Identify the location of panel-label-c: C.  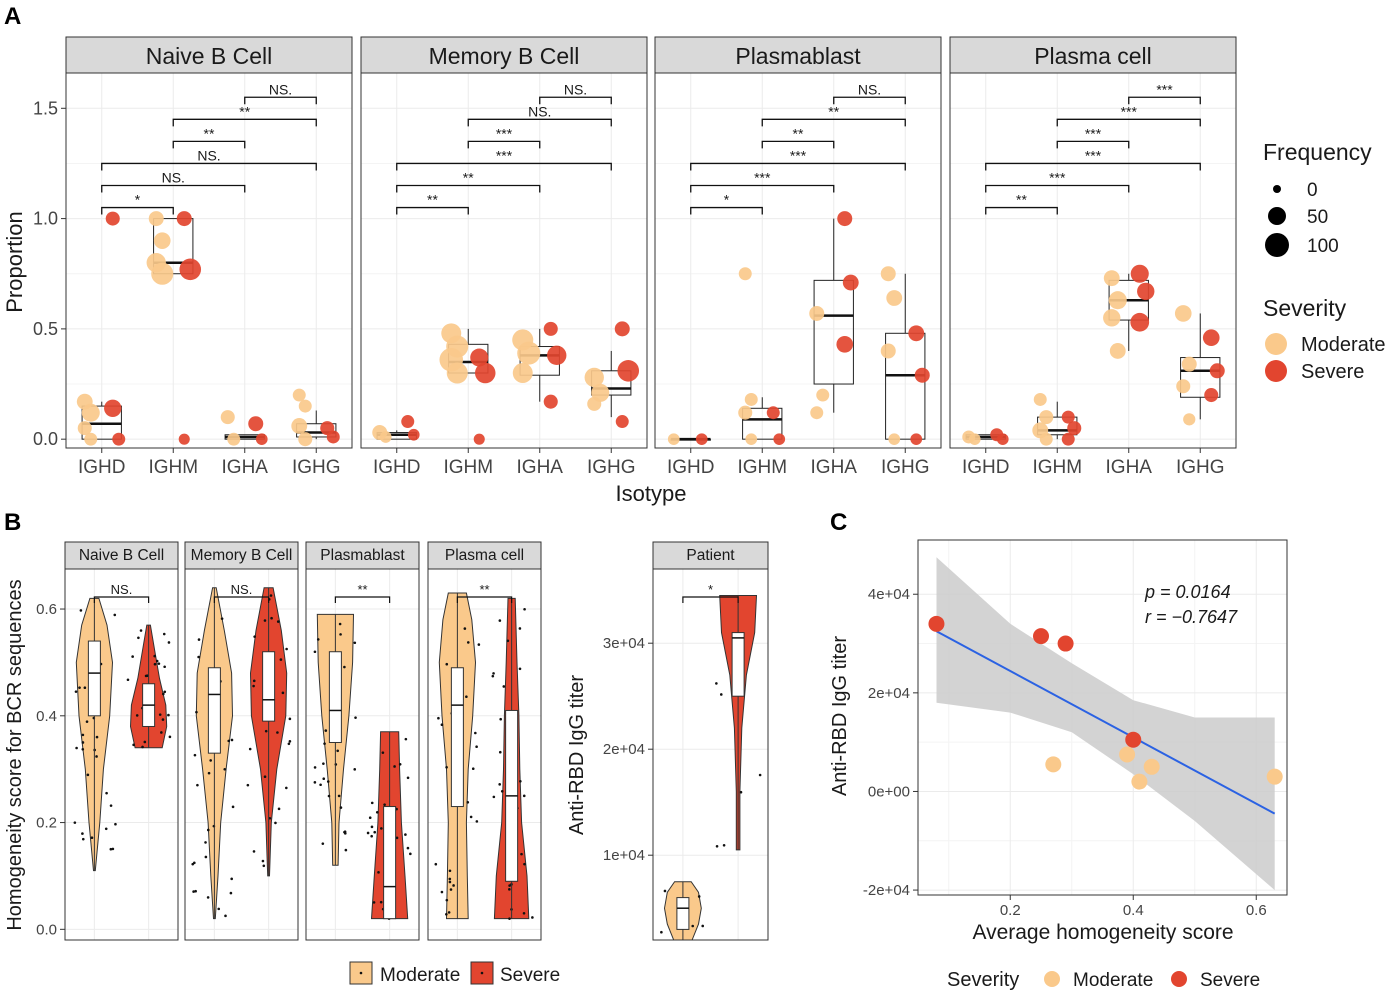
(838, 522).